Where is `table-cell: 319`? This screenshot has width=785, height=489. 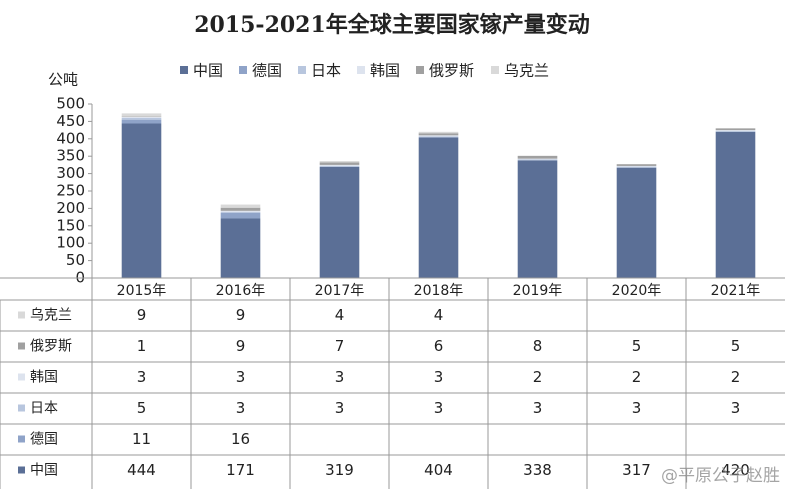 table-cell: 319 is located at coordinates (339, 470).